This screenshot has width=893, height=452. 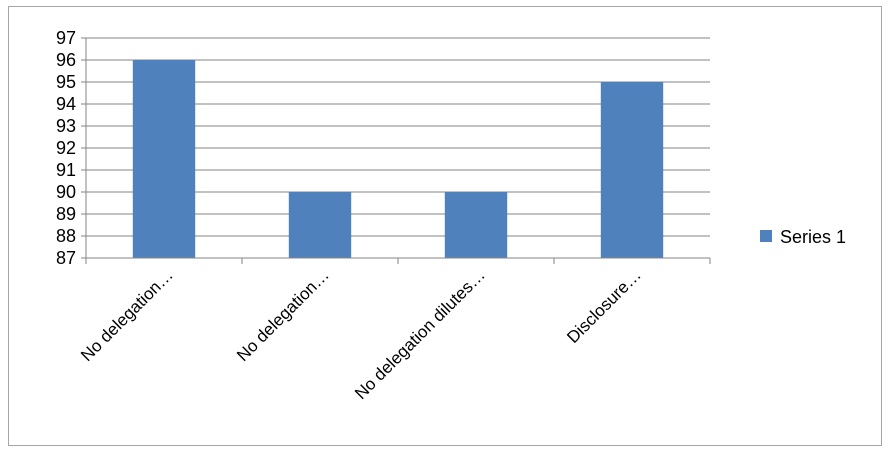 What do you see at coordinates (66, 126) in the screenshot?
I see `y-tick-label: 93` at bounding box center [66, 126].